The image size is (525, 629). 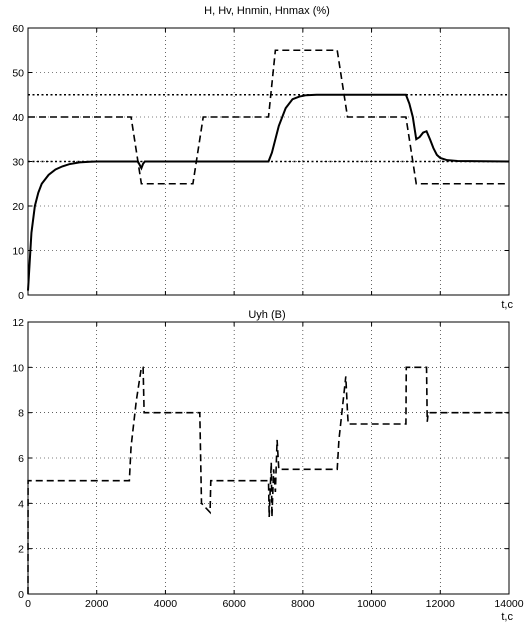 What do you see at coordinates (21, 414) in the screenshot?
I see `bottom-y-tick-label: 8` at bounding box center [21, 414].